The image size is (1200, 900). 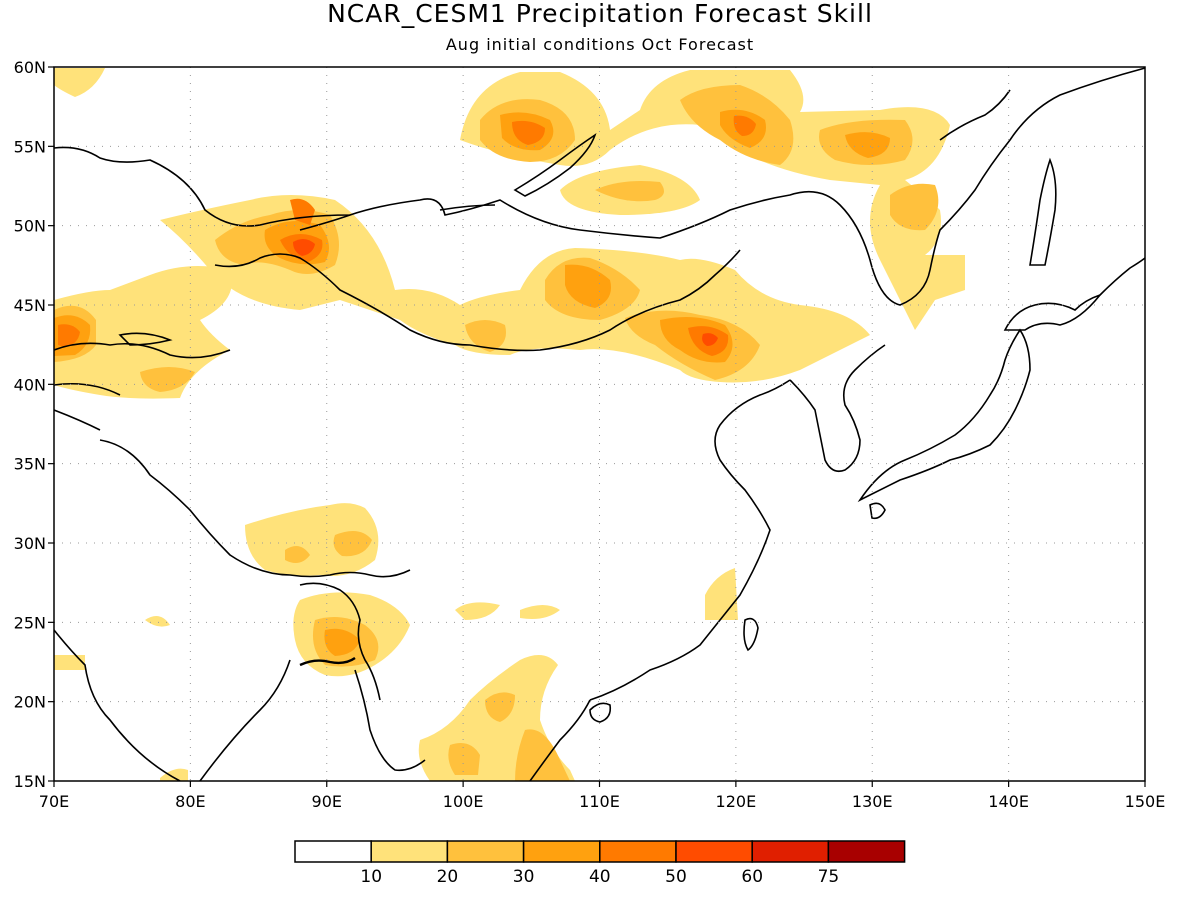 I want to click on skill-region-indochina-core, so click(x=509, y=736).